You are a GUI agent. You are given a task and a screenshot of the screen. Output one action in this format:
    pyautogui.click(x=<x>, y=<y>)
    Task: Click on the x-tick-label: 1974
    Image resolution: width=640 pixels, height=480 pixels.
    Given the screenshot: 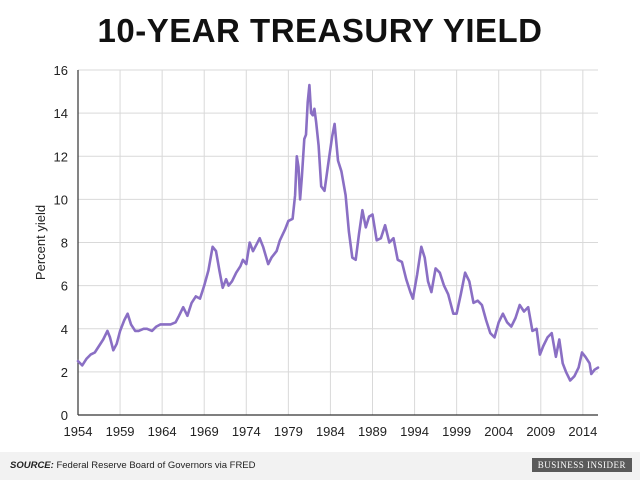 What is the action you would take?
    pyautogui.click(x=246, y=431)
    